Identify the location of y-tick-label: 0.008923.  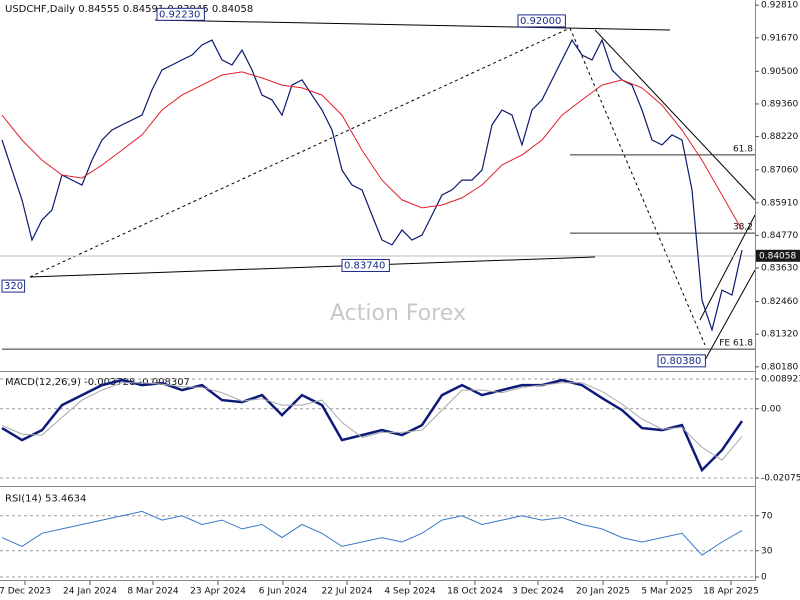
(780, 379).